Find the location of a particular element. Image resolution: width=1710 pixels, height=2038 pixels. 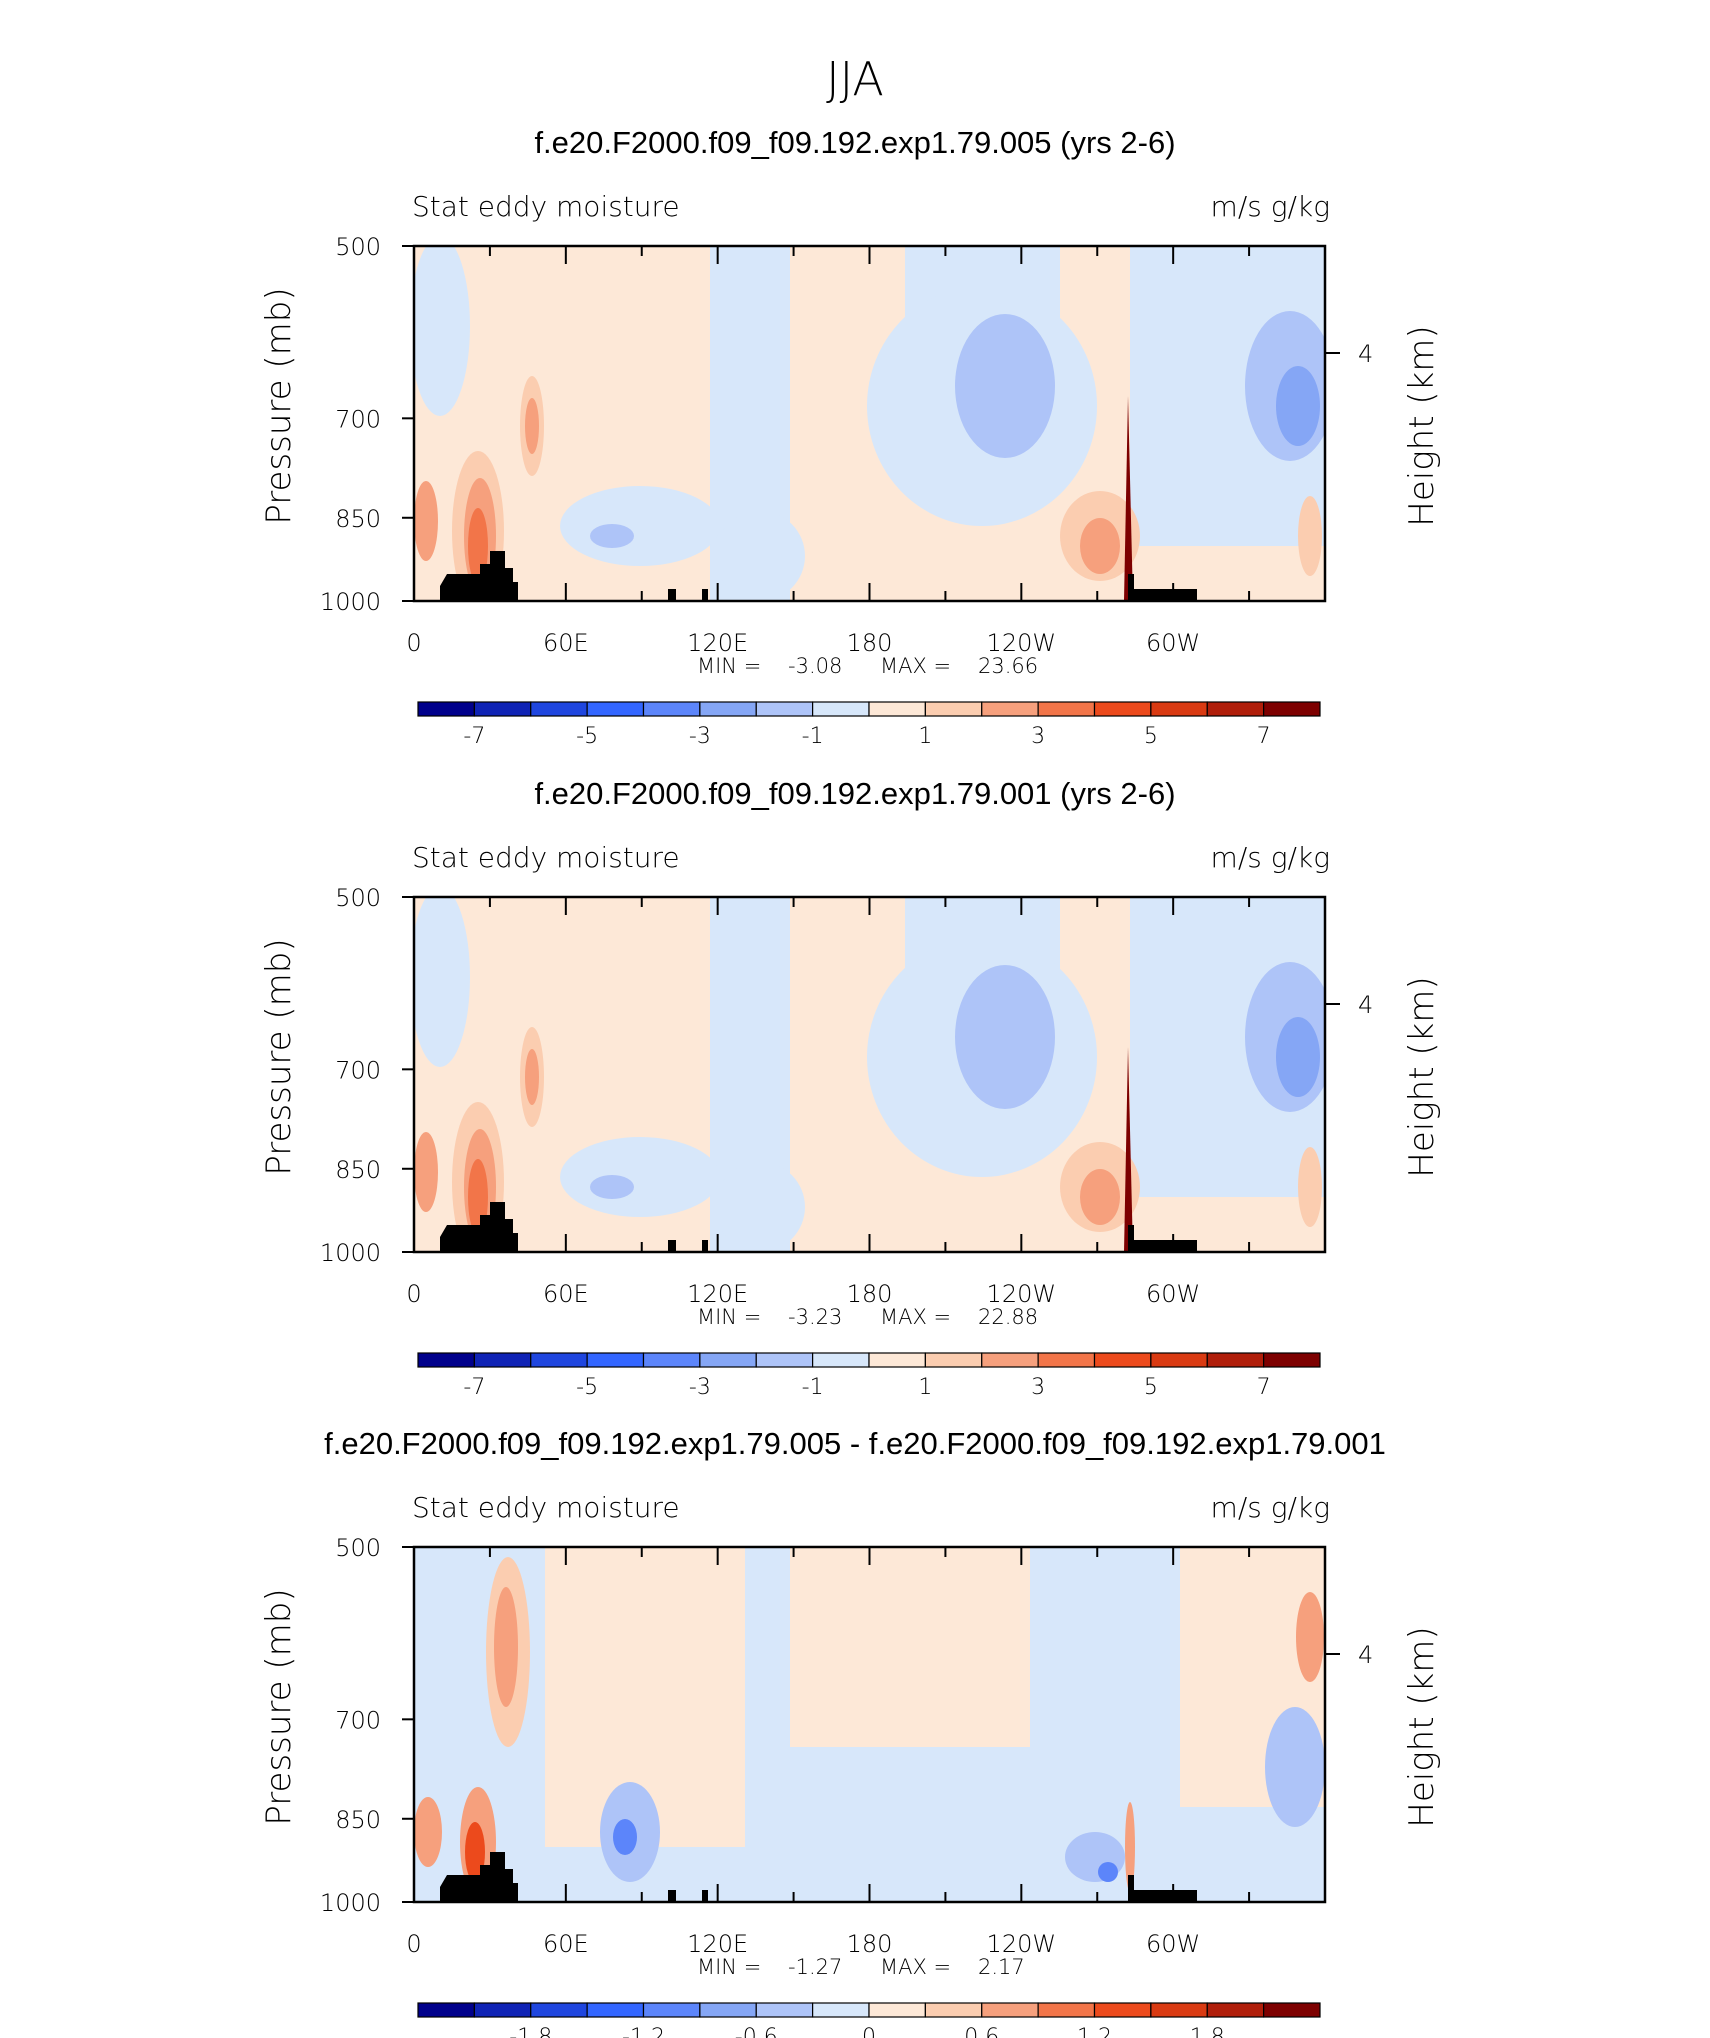

min-value: -3.08 is located at coordinates (815, 666).